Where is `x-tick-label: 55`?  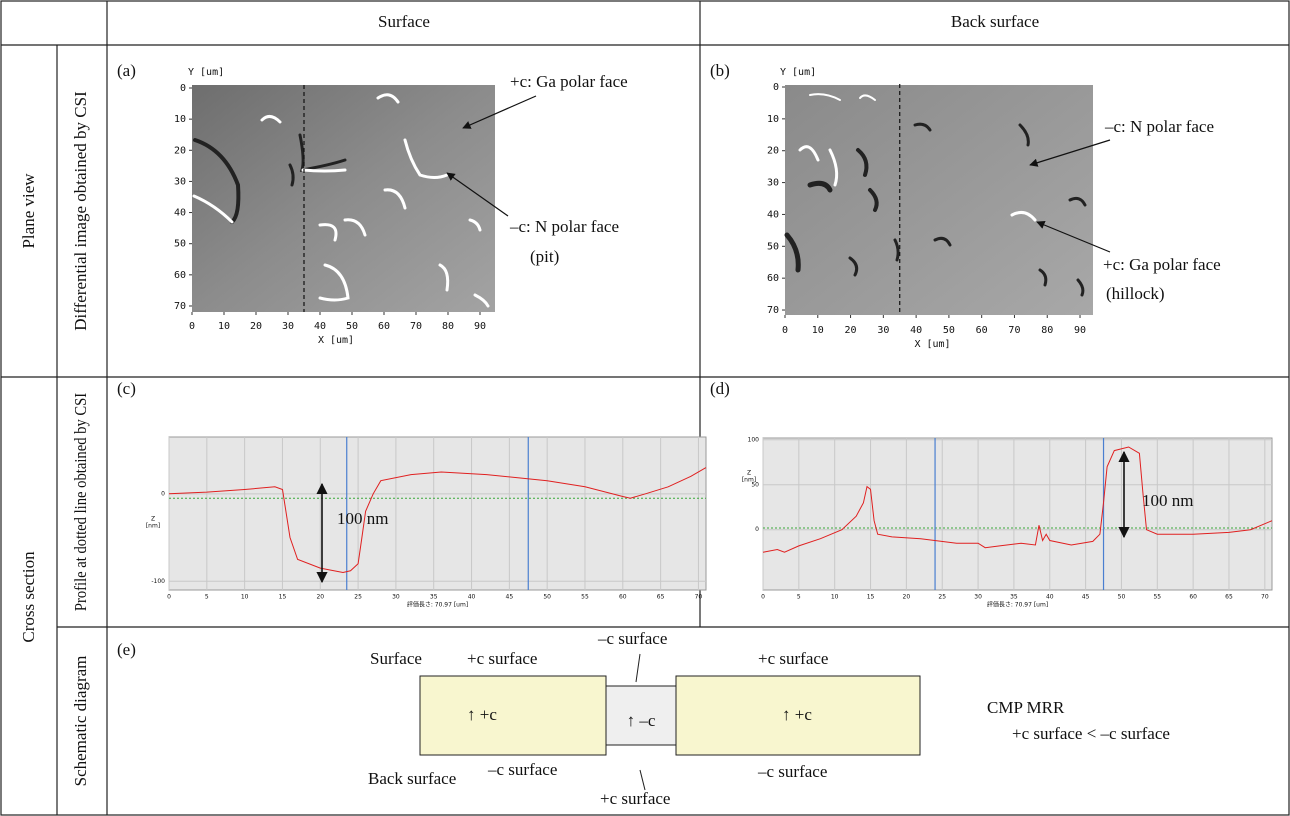 x-tick-label: 55 is located at coordinates (585, 597).